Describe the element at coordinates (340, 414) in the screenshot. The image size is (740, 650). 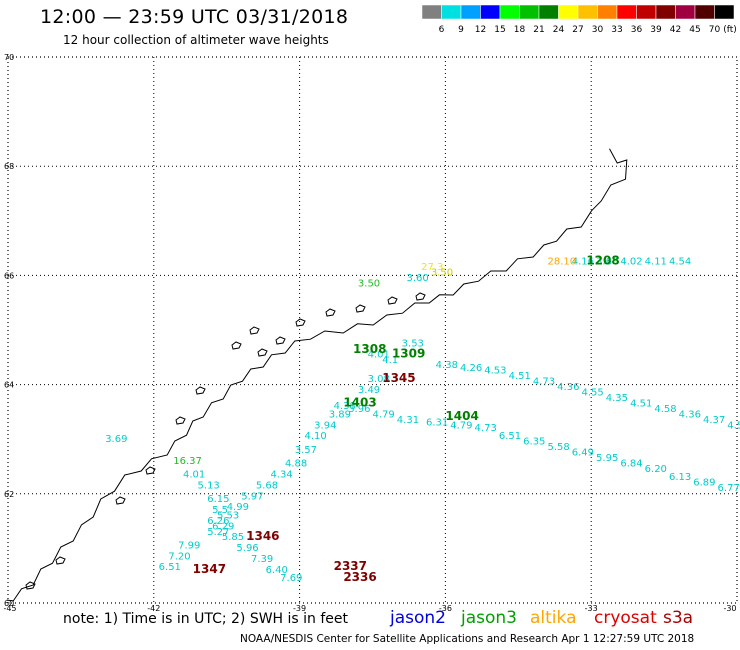
I see `swh-label: 3.89` at that location.